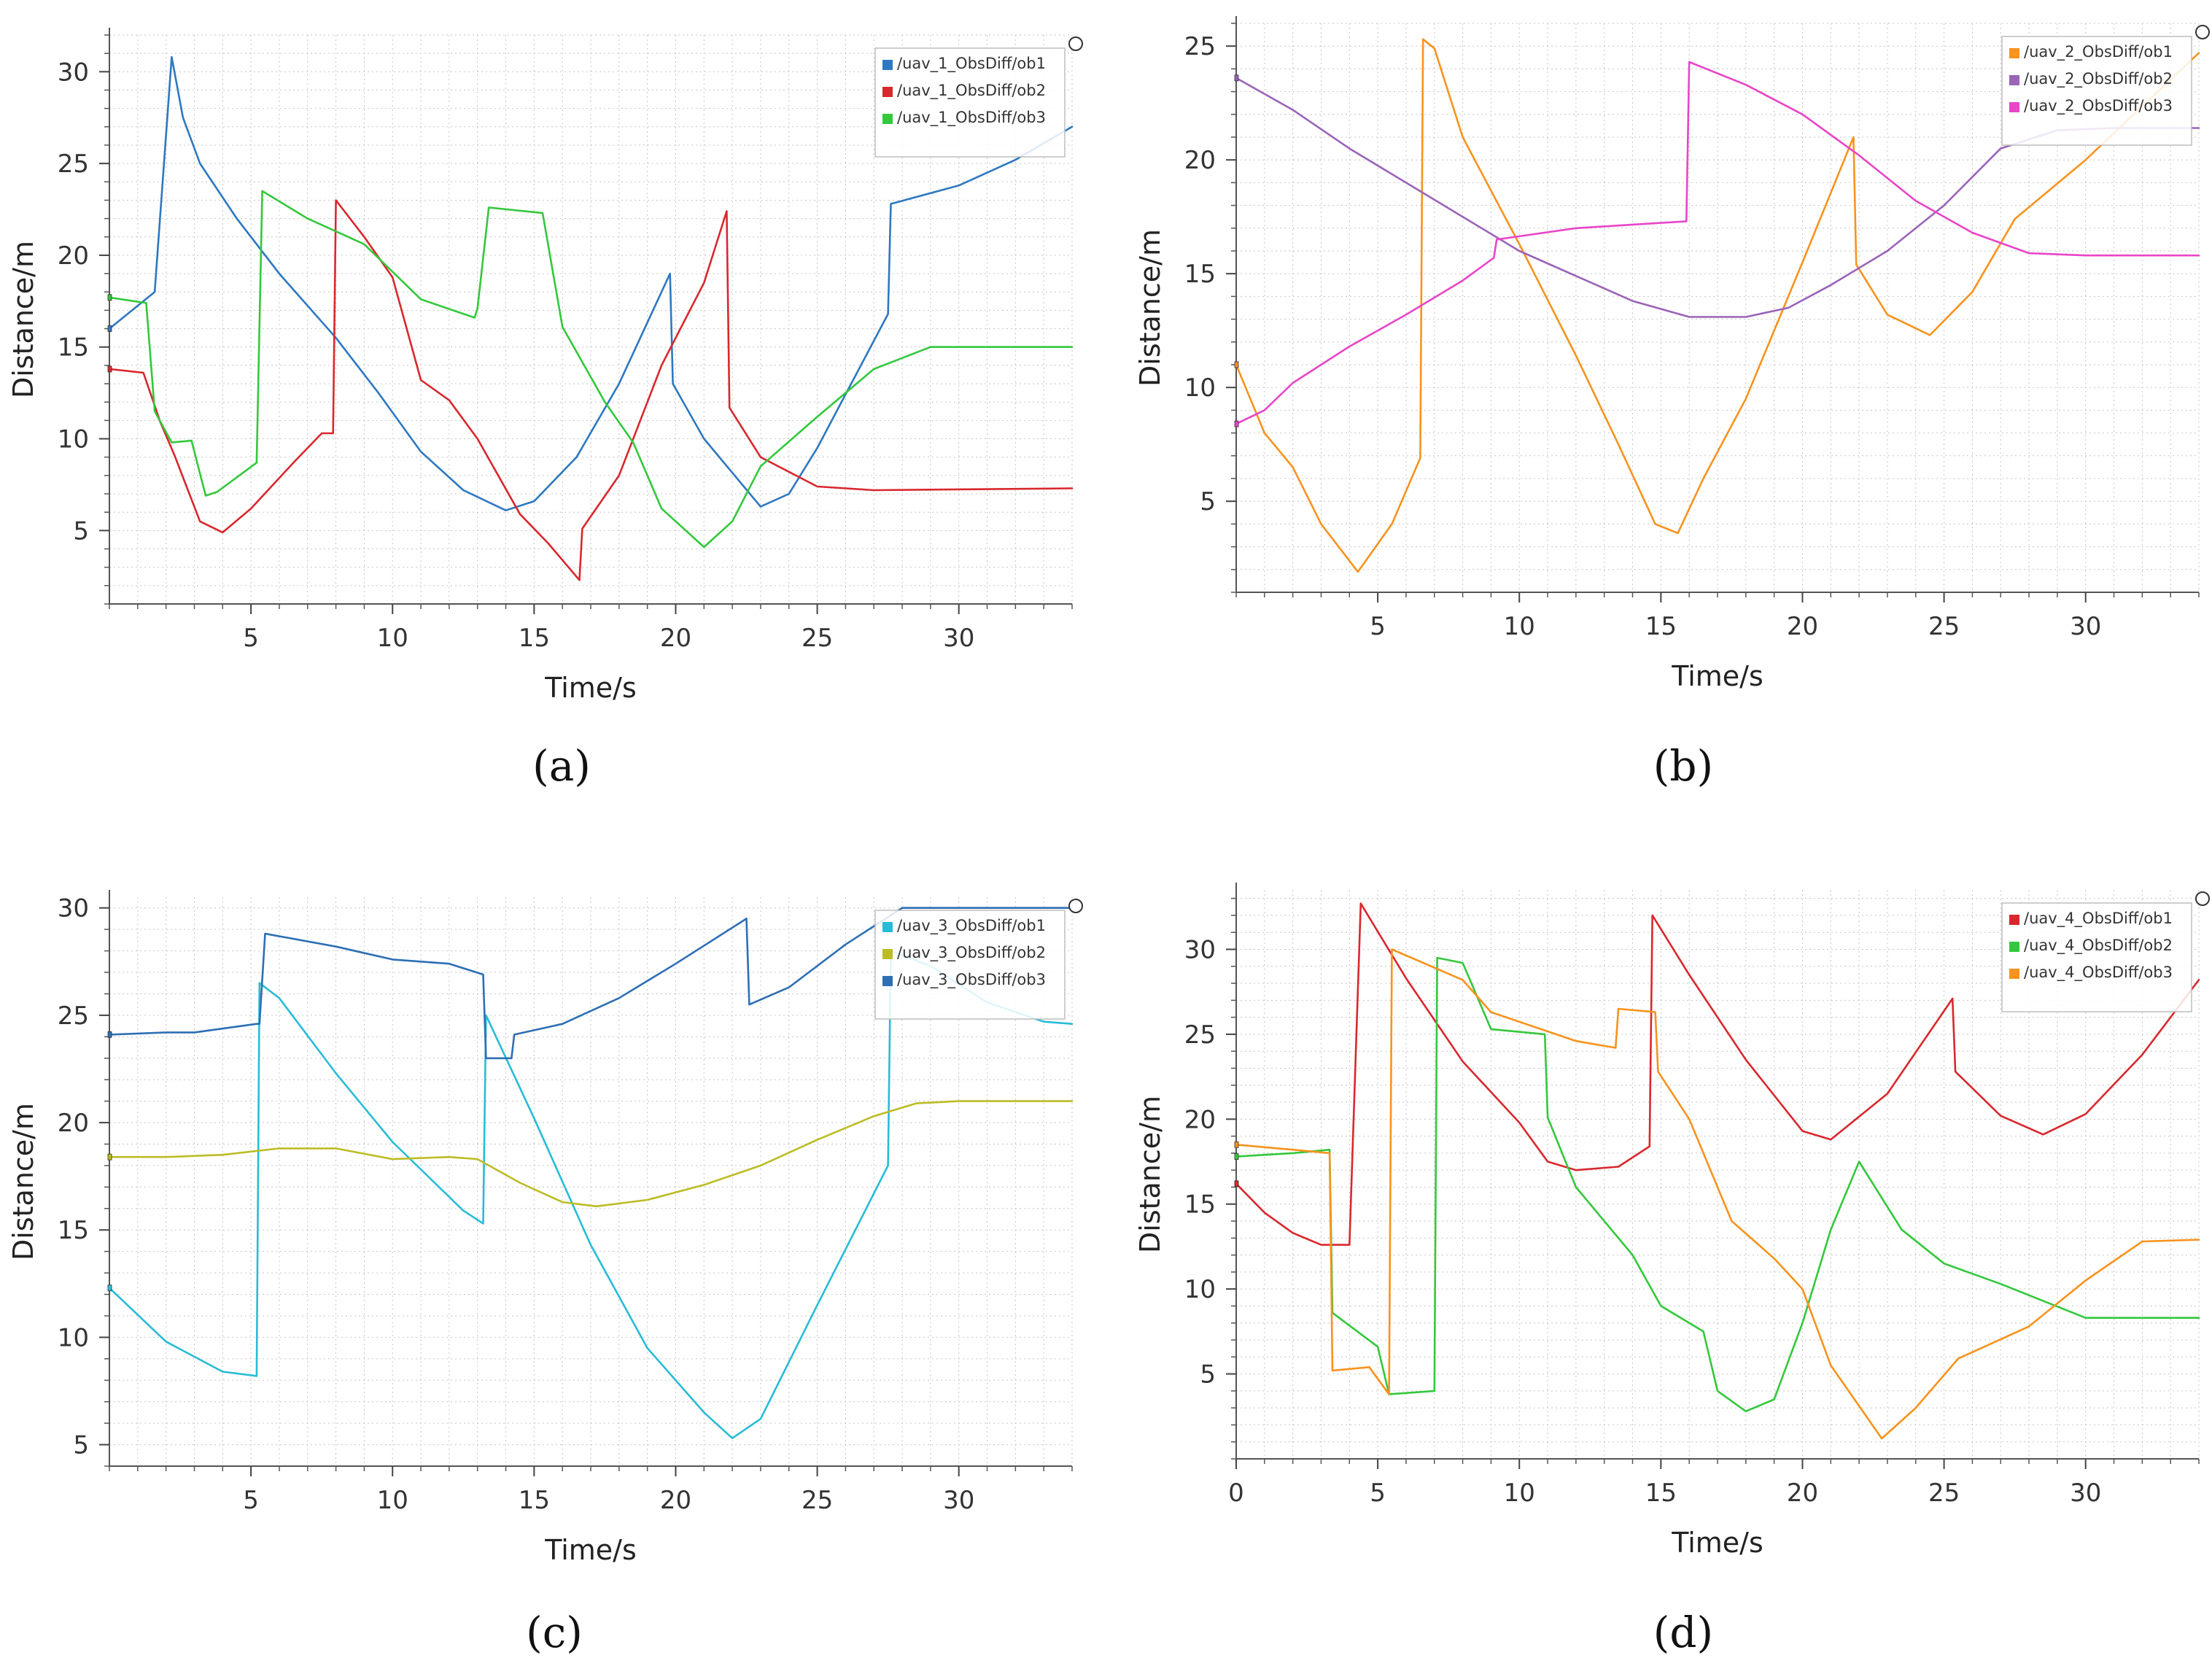  What do you see at coordinates (972, 118) in the screenshot?
I see `legend-label: /uav_1_ObsDiff/ob3` at bounding box center [972, 118].